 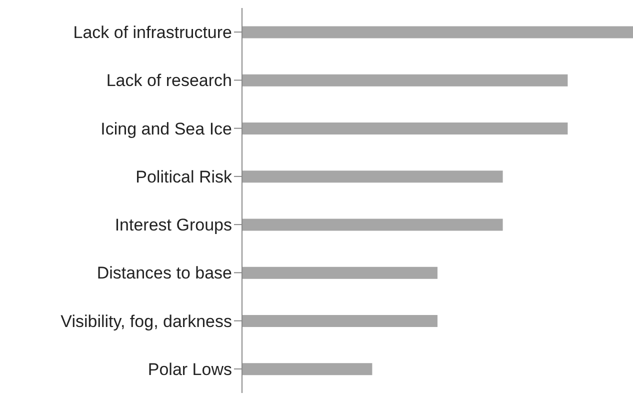 What do you see at coordinates (173, 225) in the screenshot?
I see `y-tick-label: Interest Groups` at bounding box center [173, 225].